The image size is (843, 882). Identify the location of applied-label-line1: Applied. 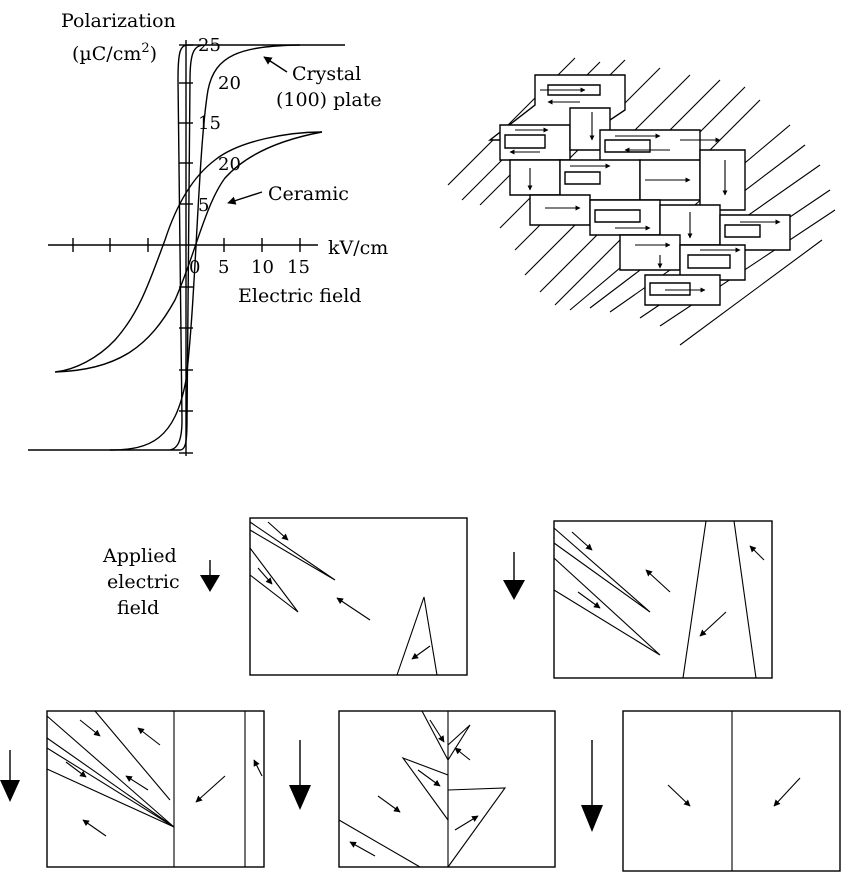
(139, 556).